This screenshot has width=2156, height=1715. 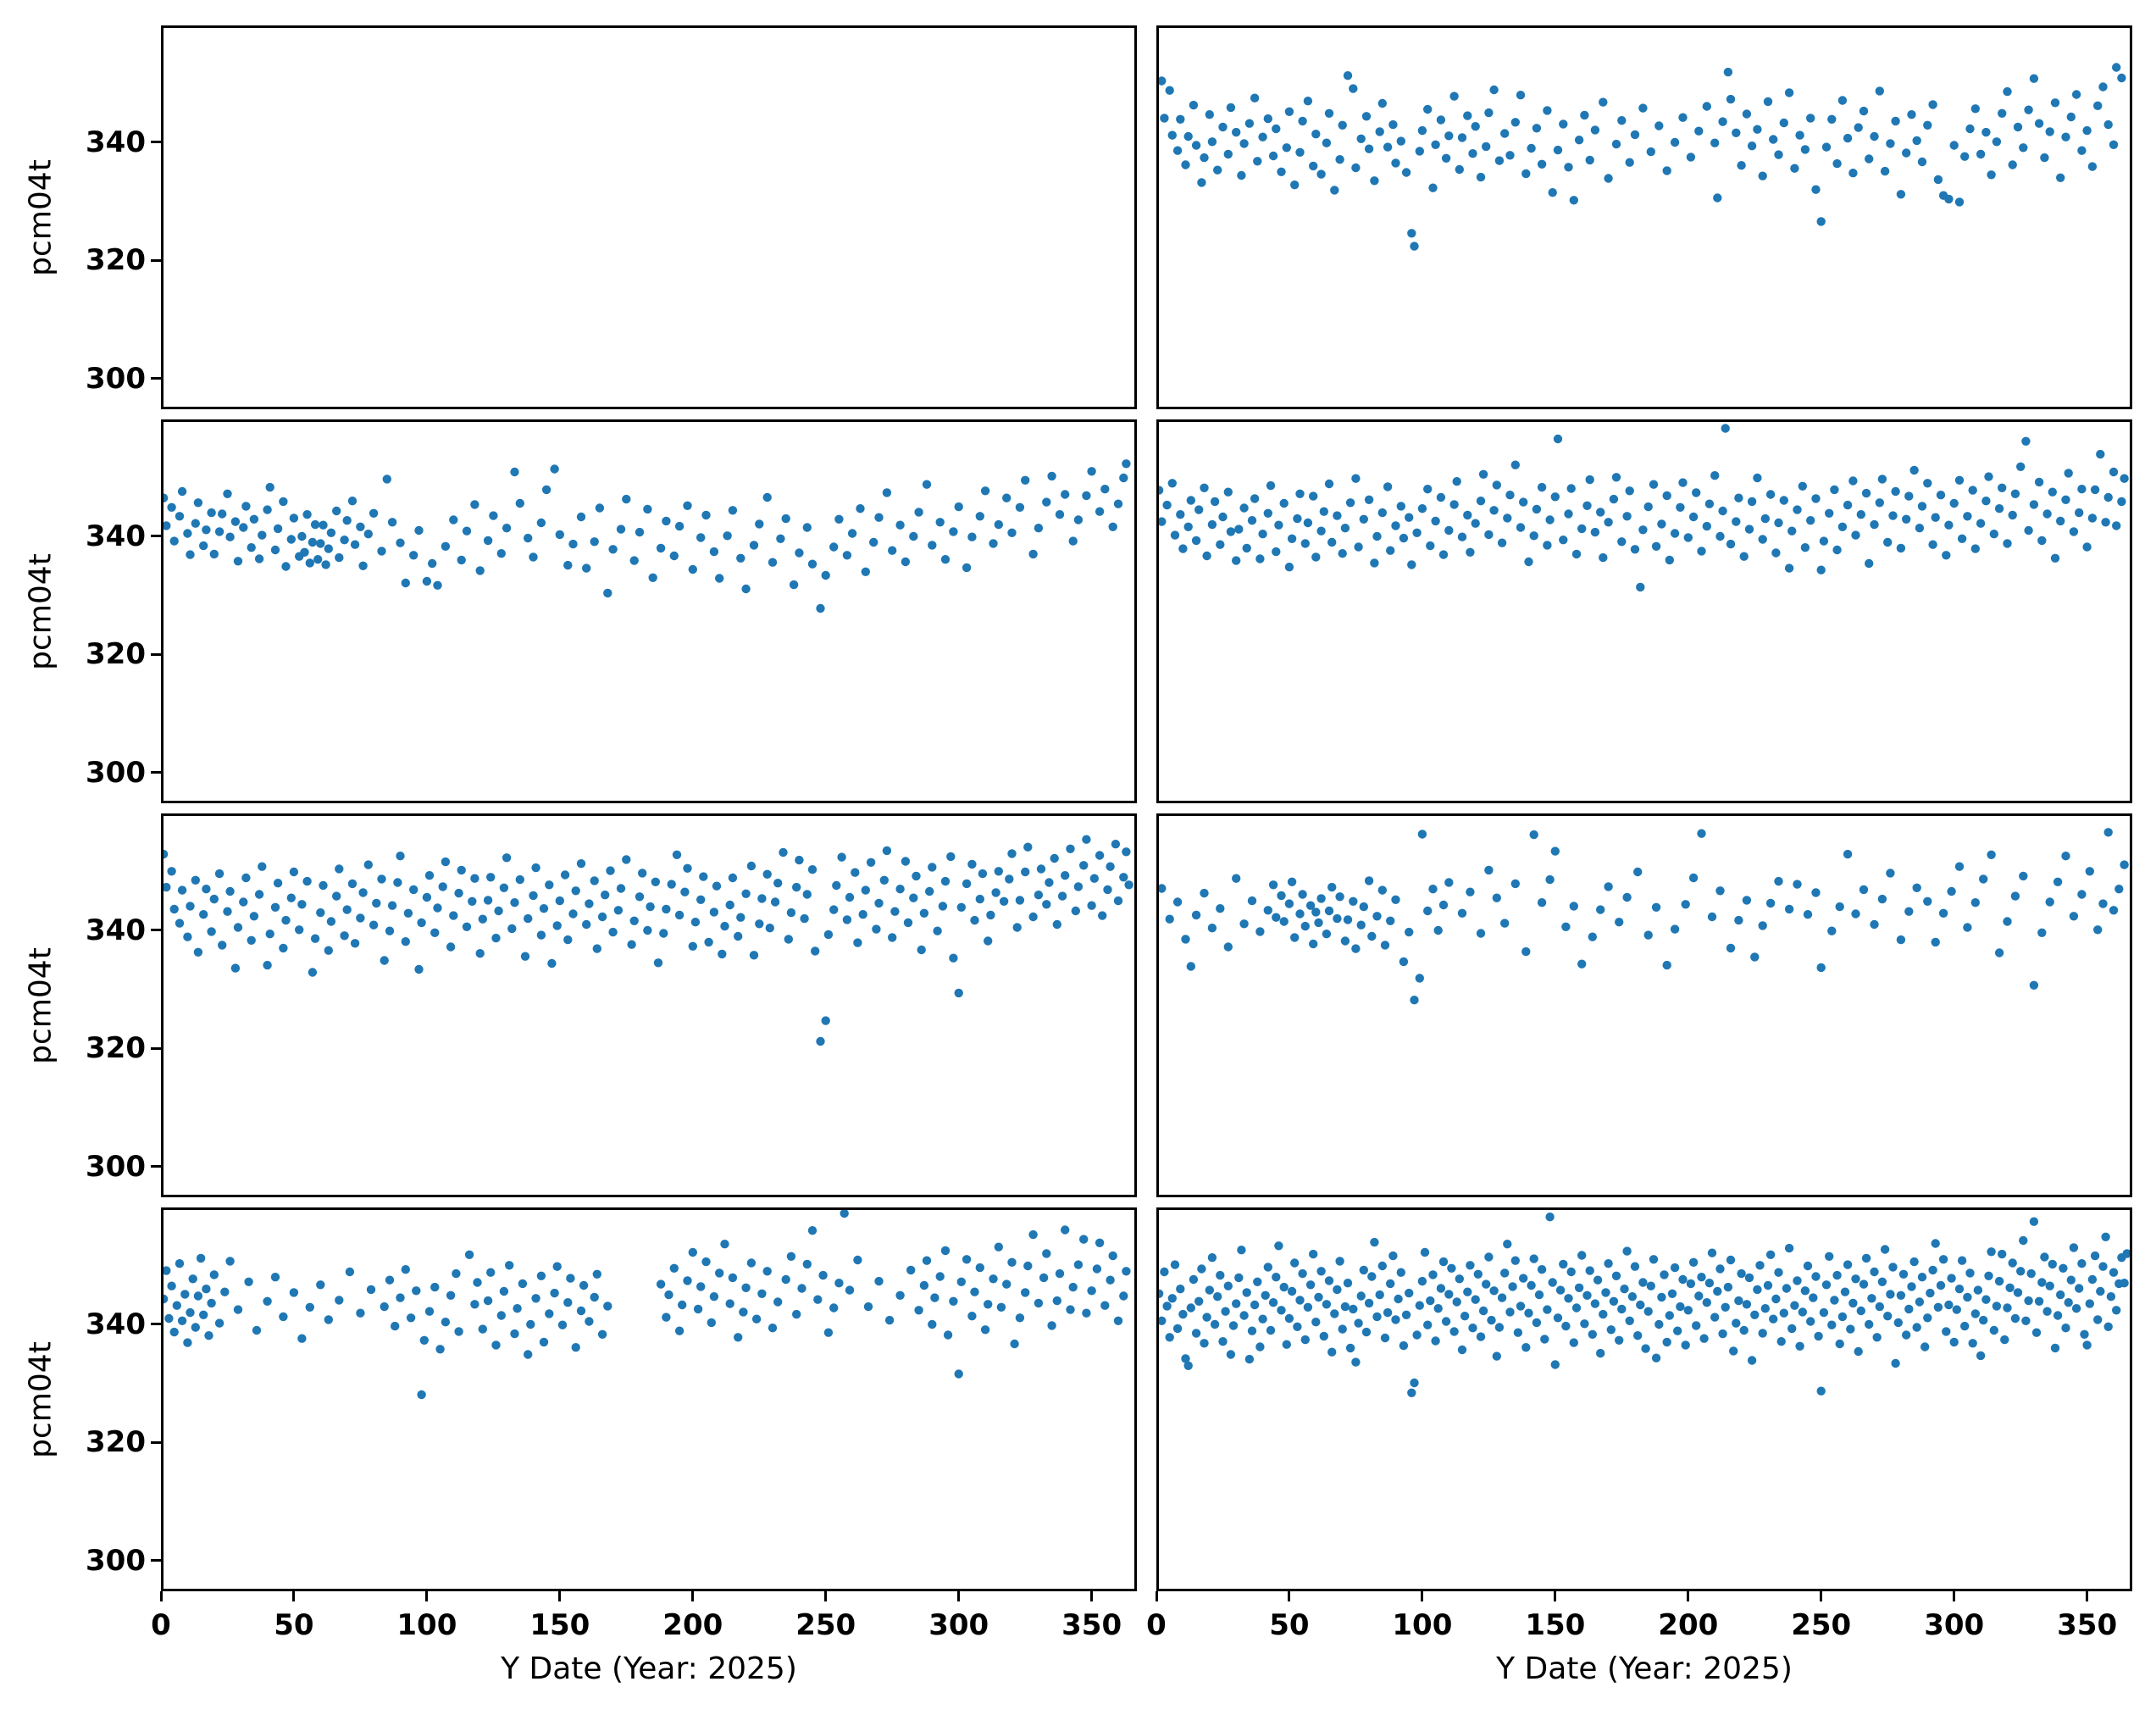 What do you see at coordinates (649, 1668) in the screenshot?
I see `x-axis-label-left: Y Date (Year: 2025)` at bounding box center [649, 1668].